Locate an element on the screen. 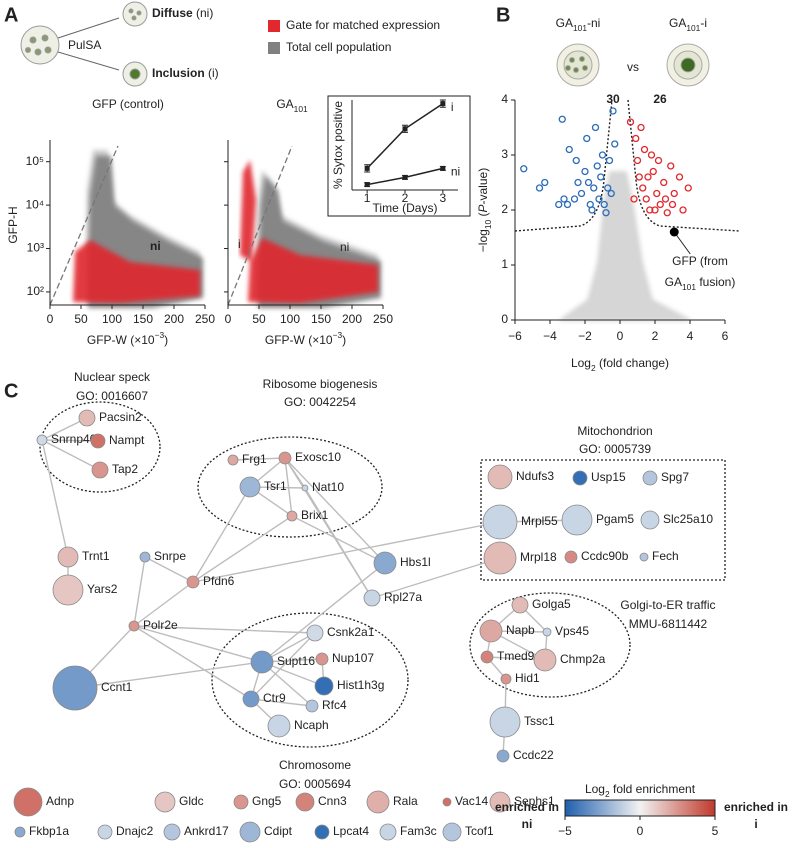 The width and height of the screenshot is (795, 848). node-label: Rpl27a is located at coordinates (403, 597).